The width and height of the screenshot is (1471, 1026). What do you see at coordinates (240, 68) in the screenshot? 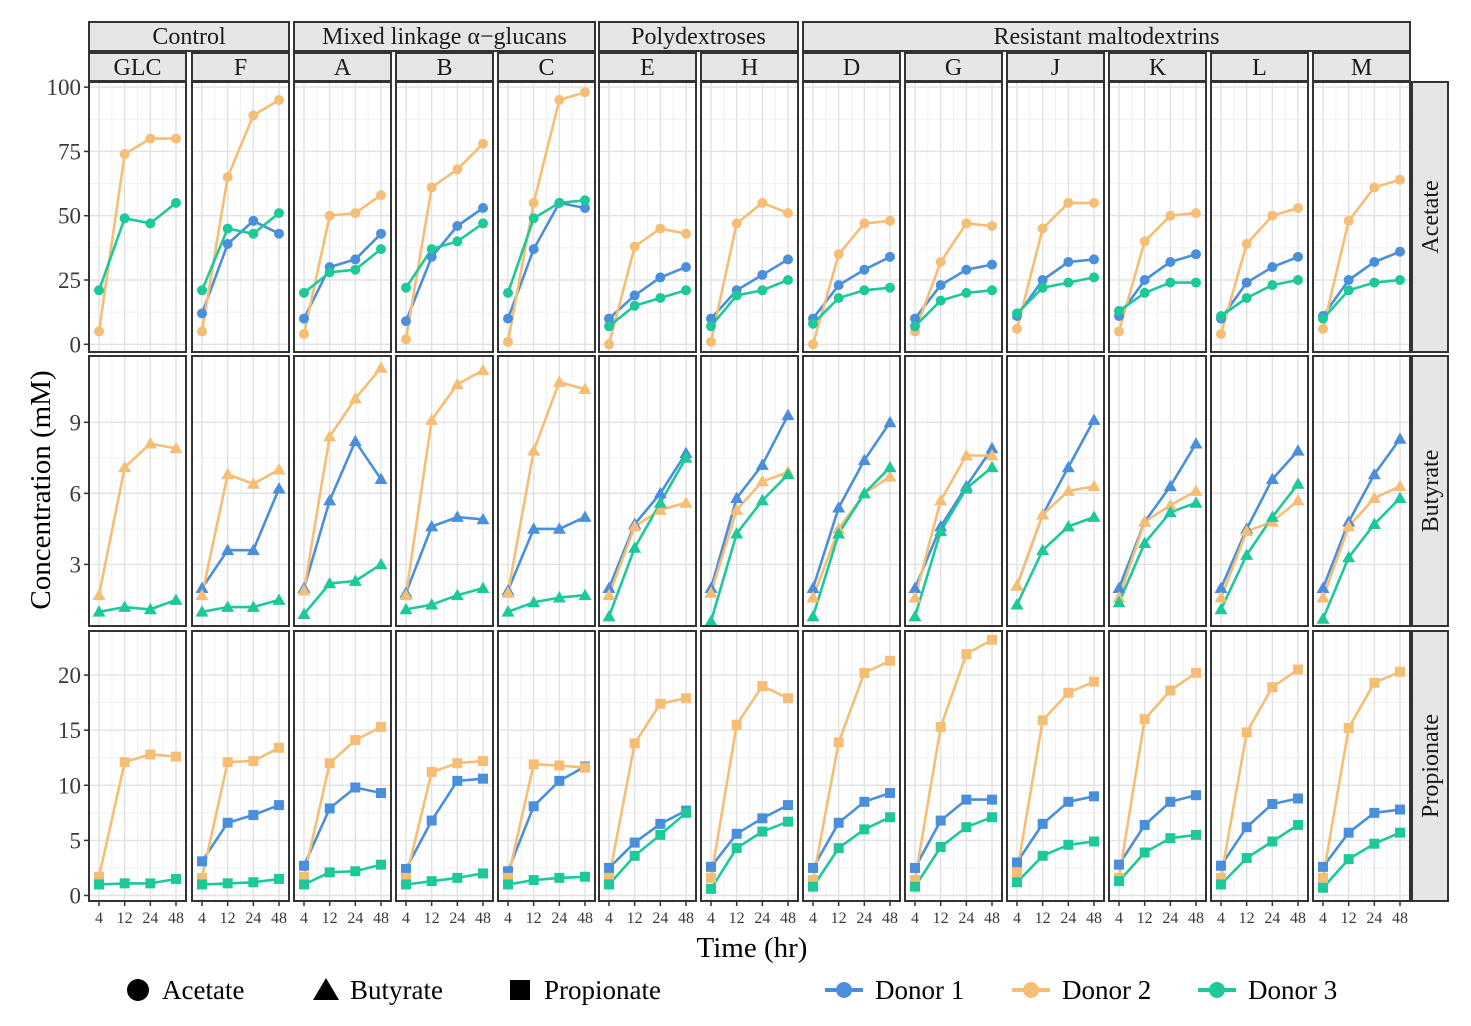
I see `column-strip-label: F` at bounding box center [240, 68].